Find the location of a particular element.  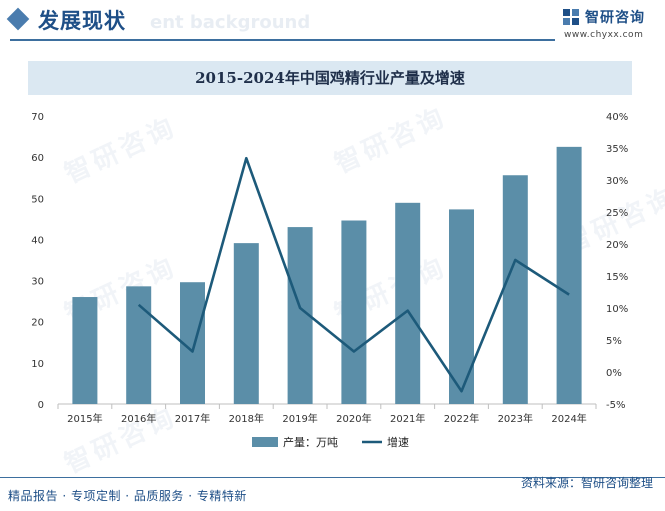

chart-title-band: 2015-2024年中国鸡精行业产量及增速 is located at coordinates (330, 78).